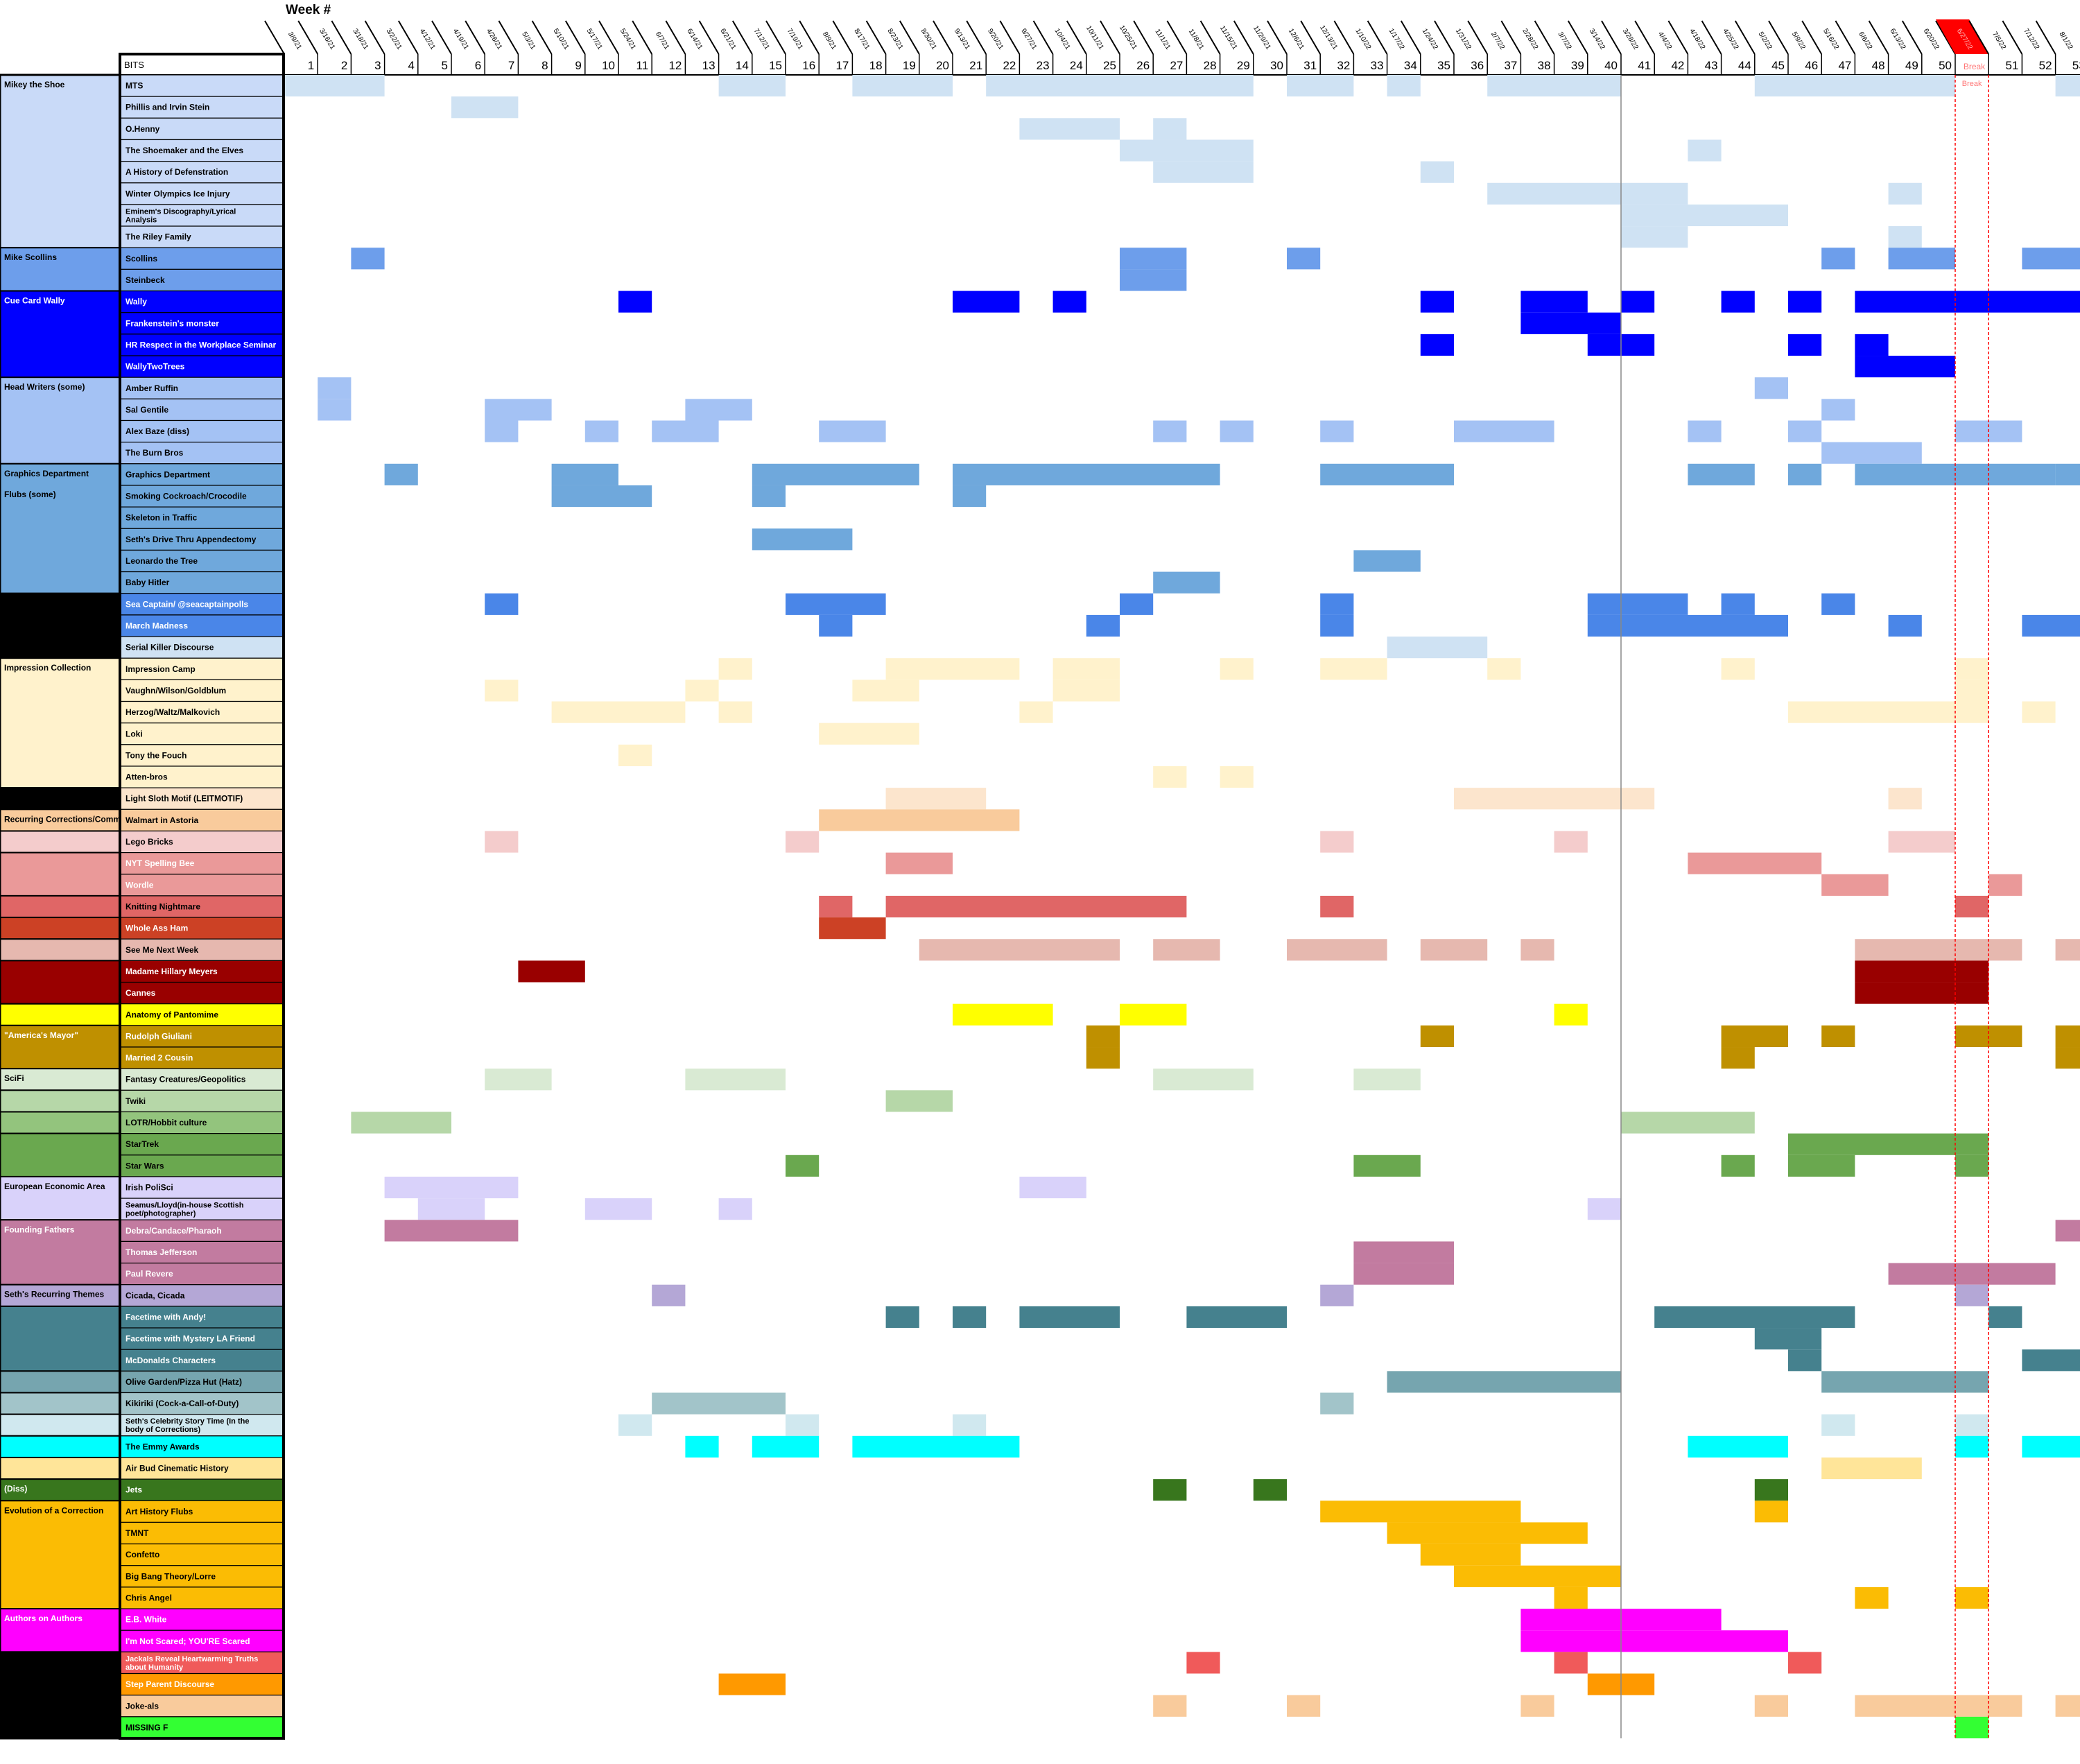 This screenshot has height=1764, width=2080. Describe the element at coordinates (427, 39) in the screenshot. I see `week-date-label: 4/12/21` at that location.